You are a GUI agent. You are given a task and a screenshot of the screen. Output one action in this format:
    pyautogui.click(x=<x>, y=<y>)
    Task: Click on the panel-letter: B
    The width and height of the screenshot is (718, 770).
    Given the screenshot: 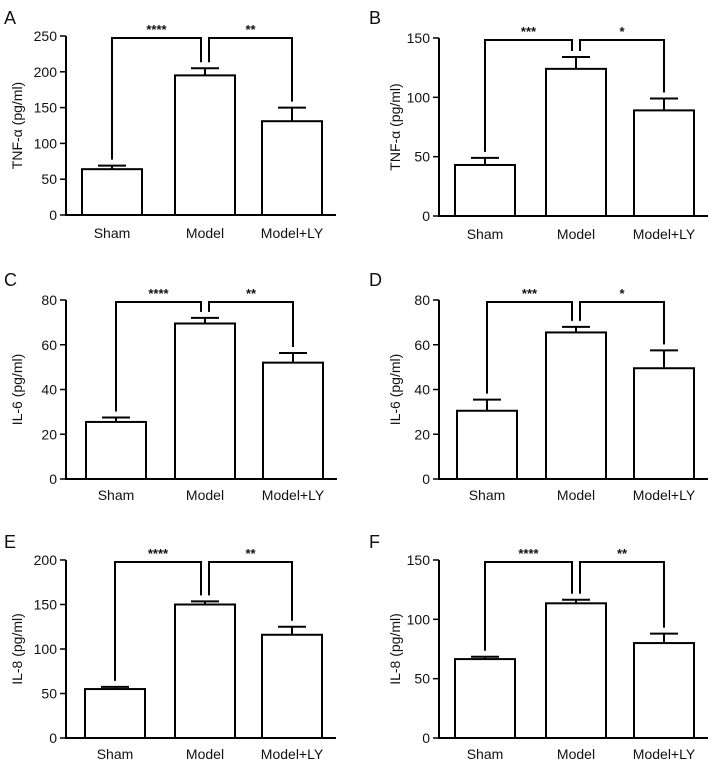 What is the action you would take?
    pyautogui.click(x=375, y=18)
    